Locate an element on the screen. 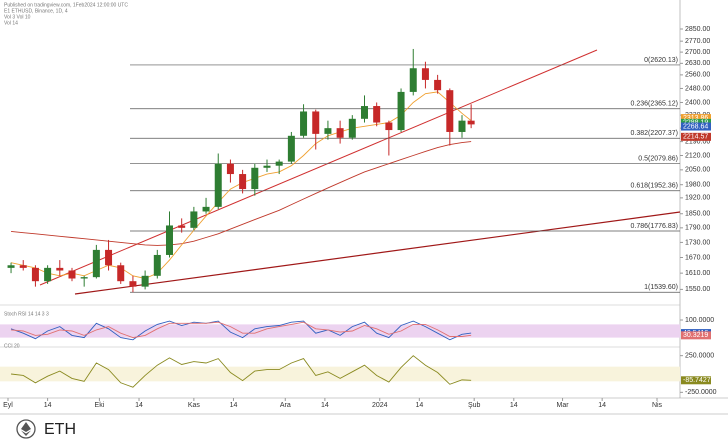 The height and width of the screenshot is (442, 728). x-tick-label: Nis is located at coordinates (657, 405).